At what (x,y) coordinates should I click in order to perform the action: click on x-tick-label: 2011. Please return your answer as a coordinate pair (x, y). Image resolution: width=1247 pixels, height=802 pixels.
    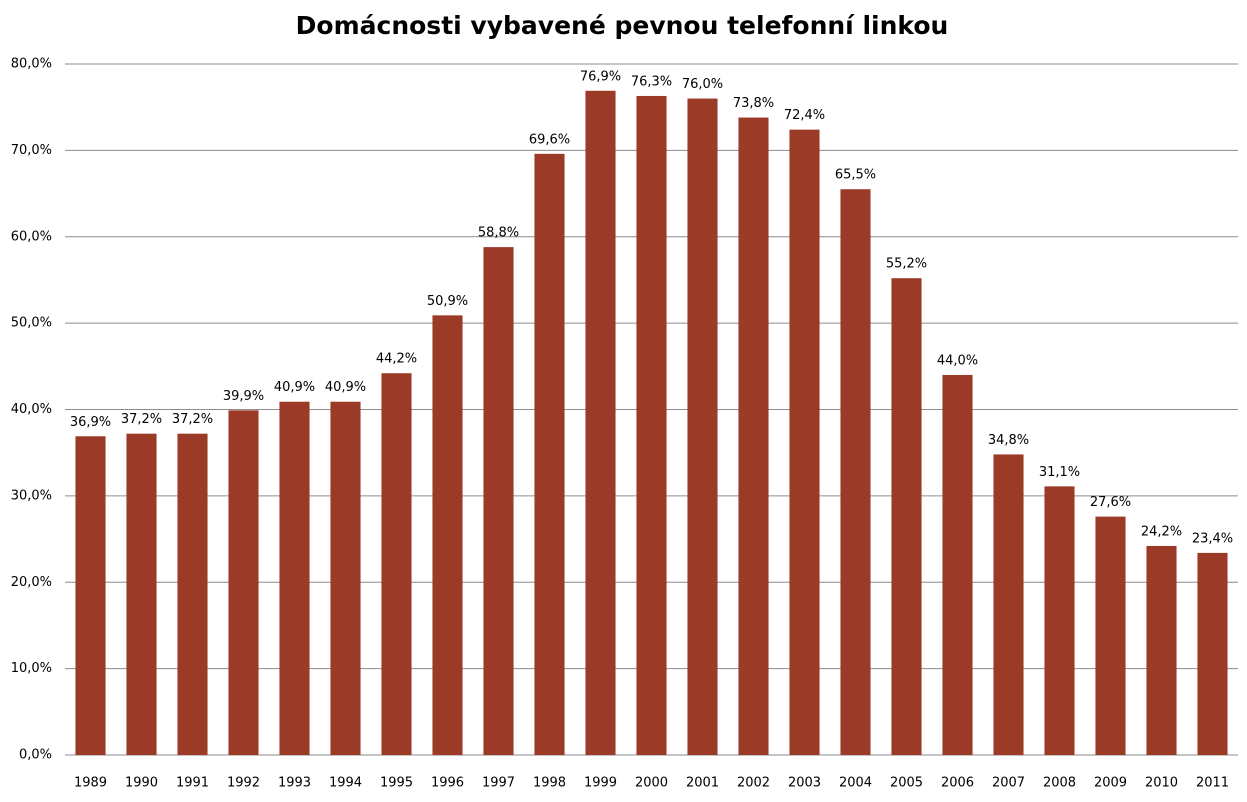
    Looking at the image, I should click on (1212, 783).